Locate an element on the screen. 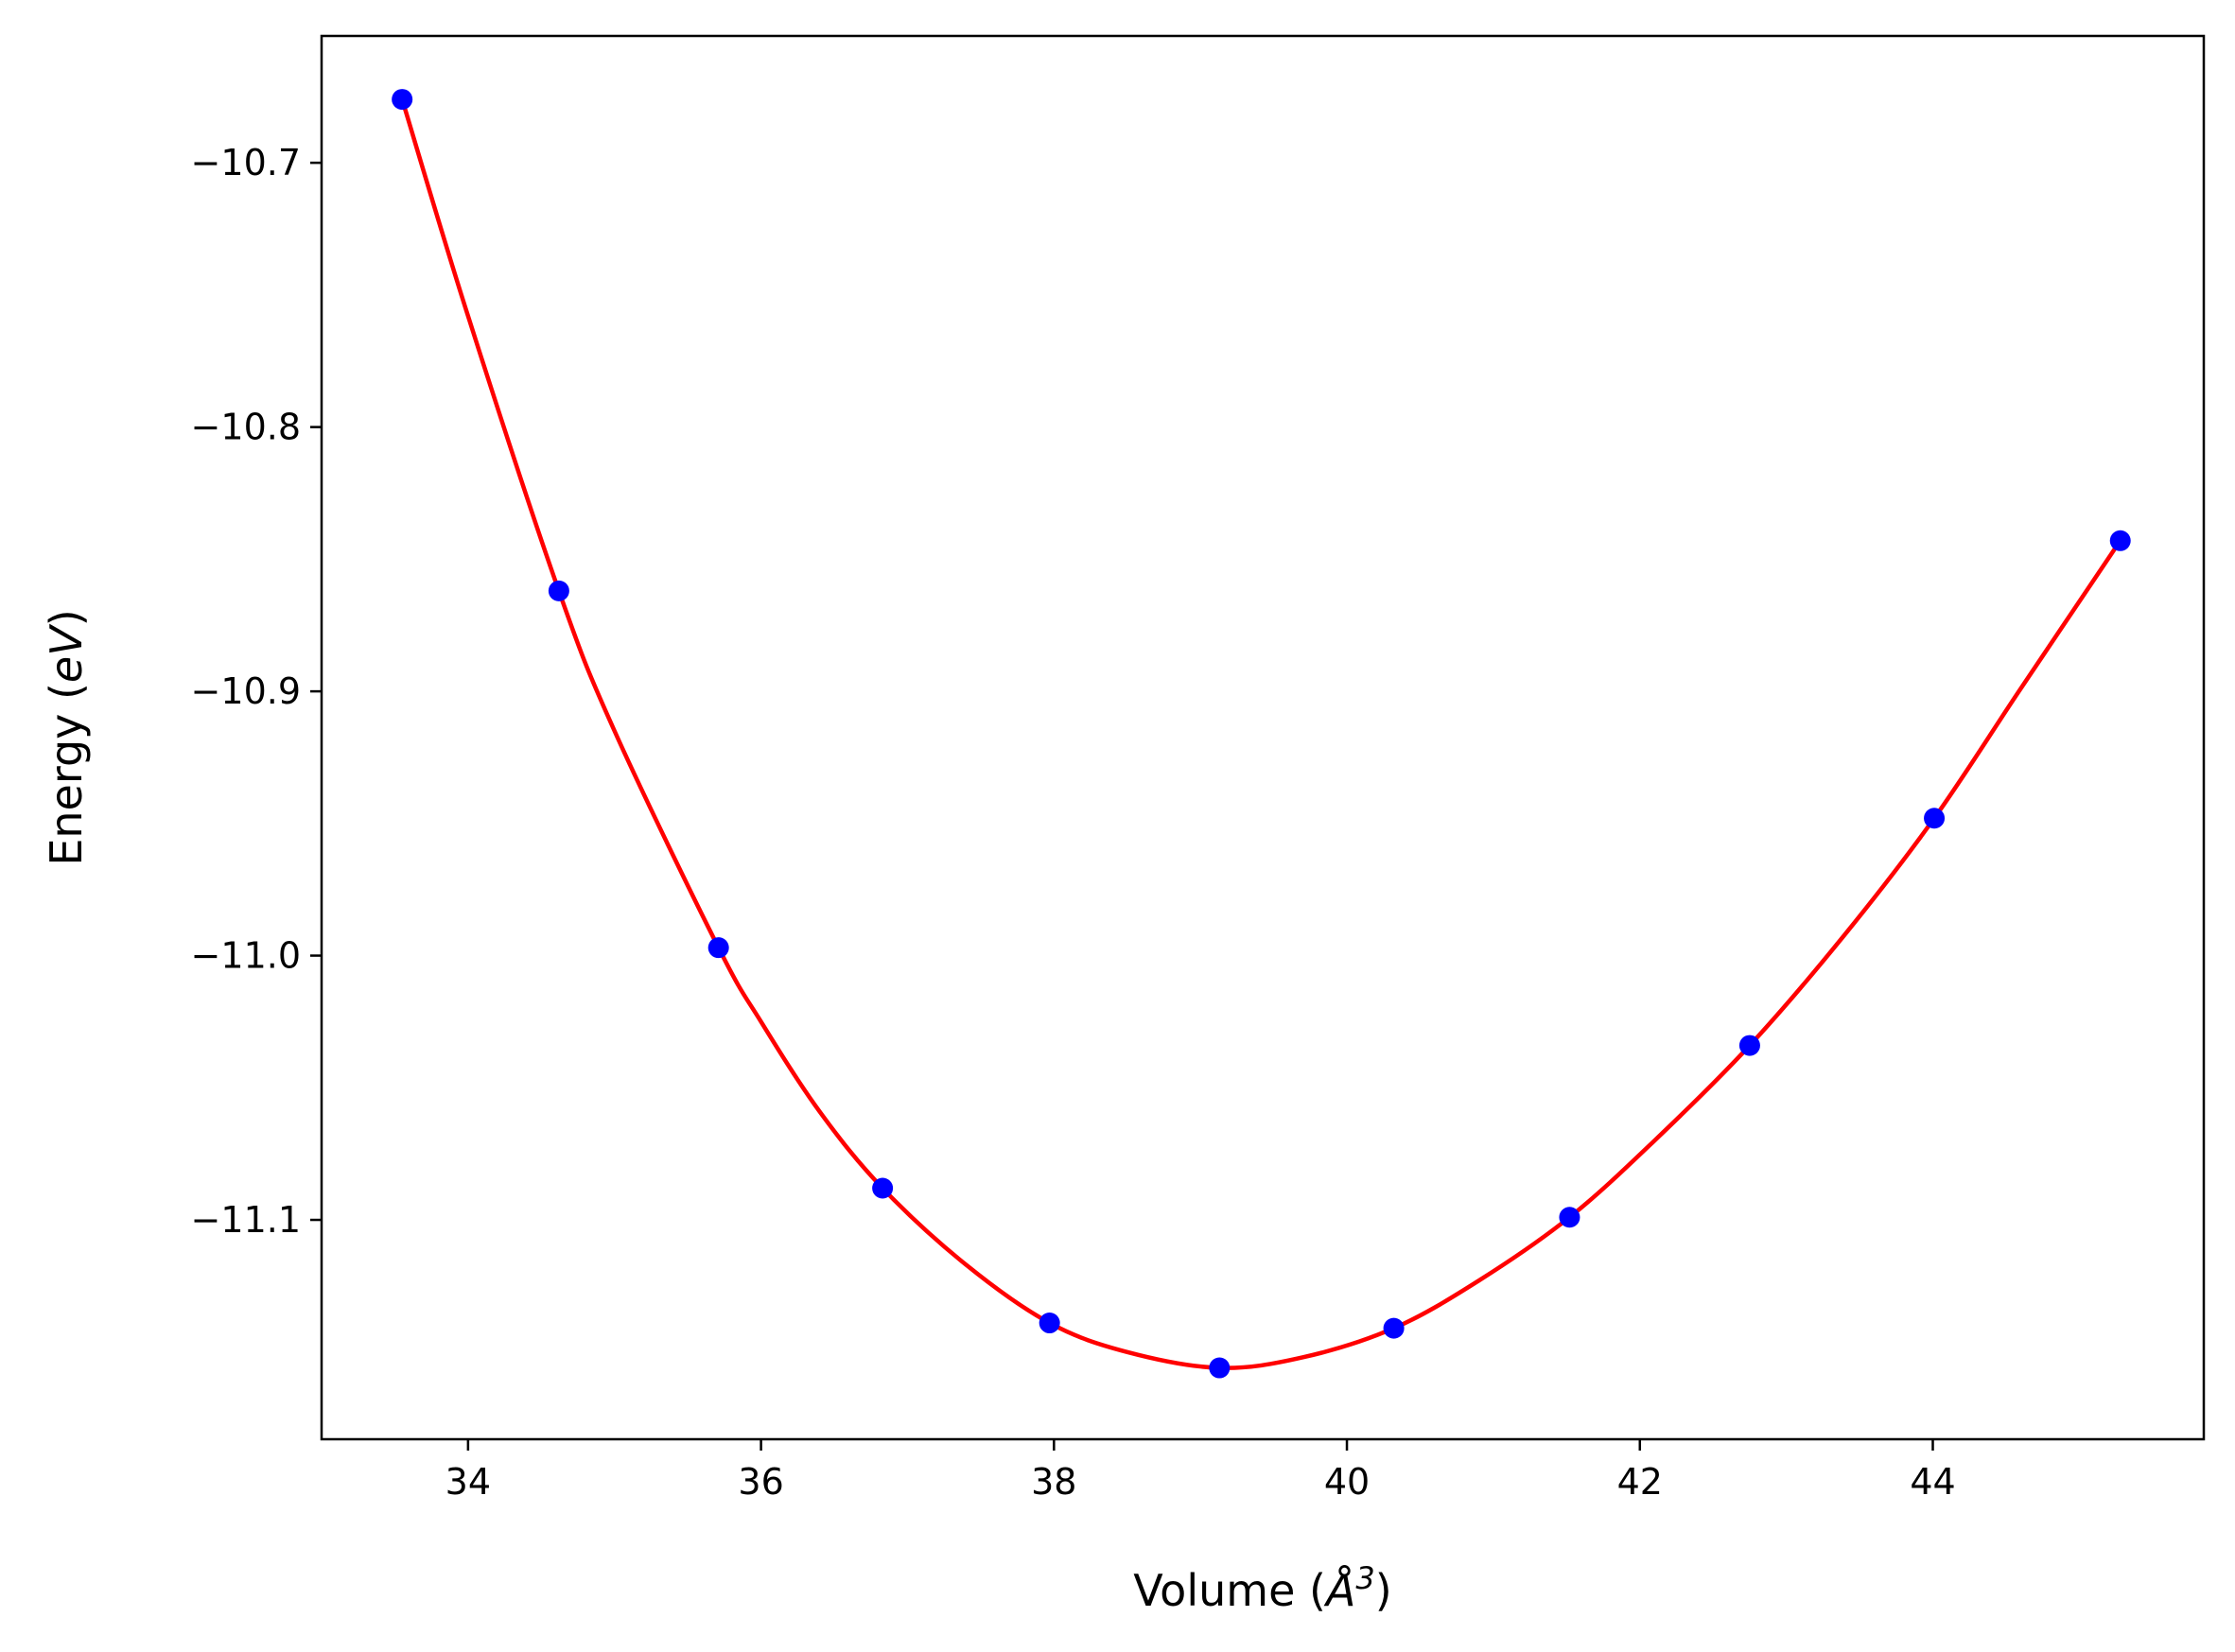 The image size is (2235, 1652). x-axis-label-superscript: 3 is located at coordinates (1364, 1578).